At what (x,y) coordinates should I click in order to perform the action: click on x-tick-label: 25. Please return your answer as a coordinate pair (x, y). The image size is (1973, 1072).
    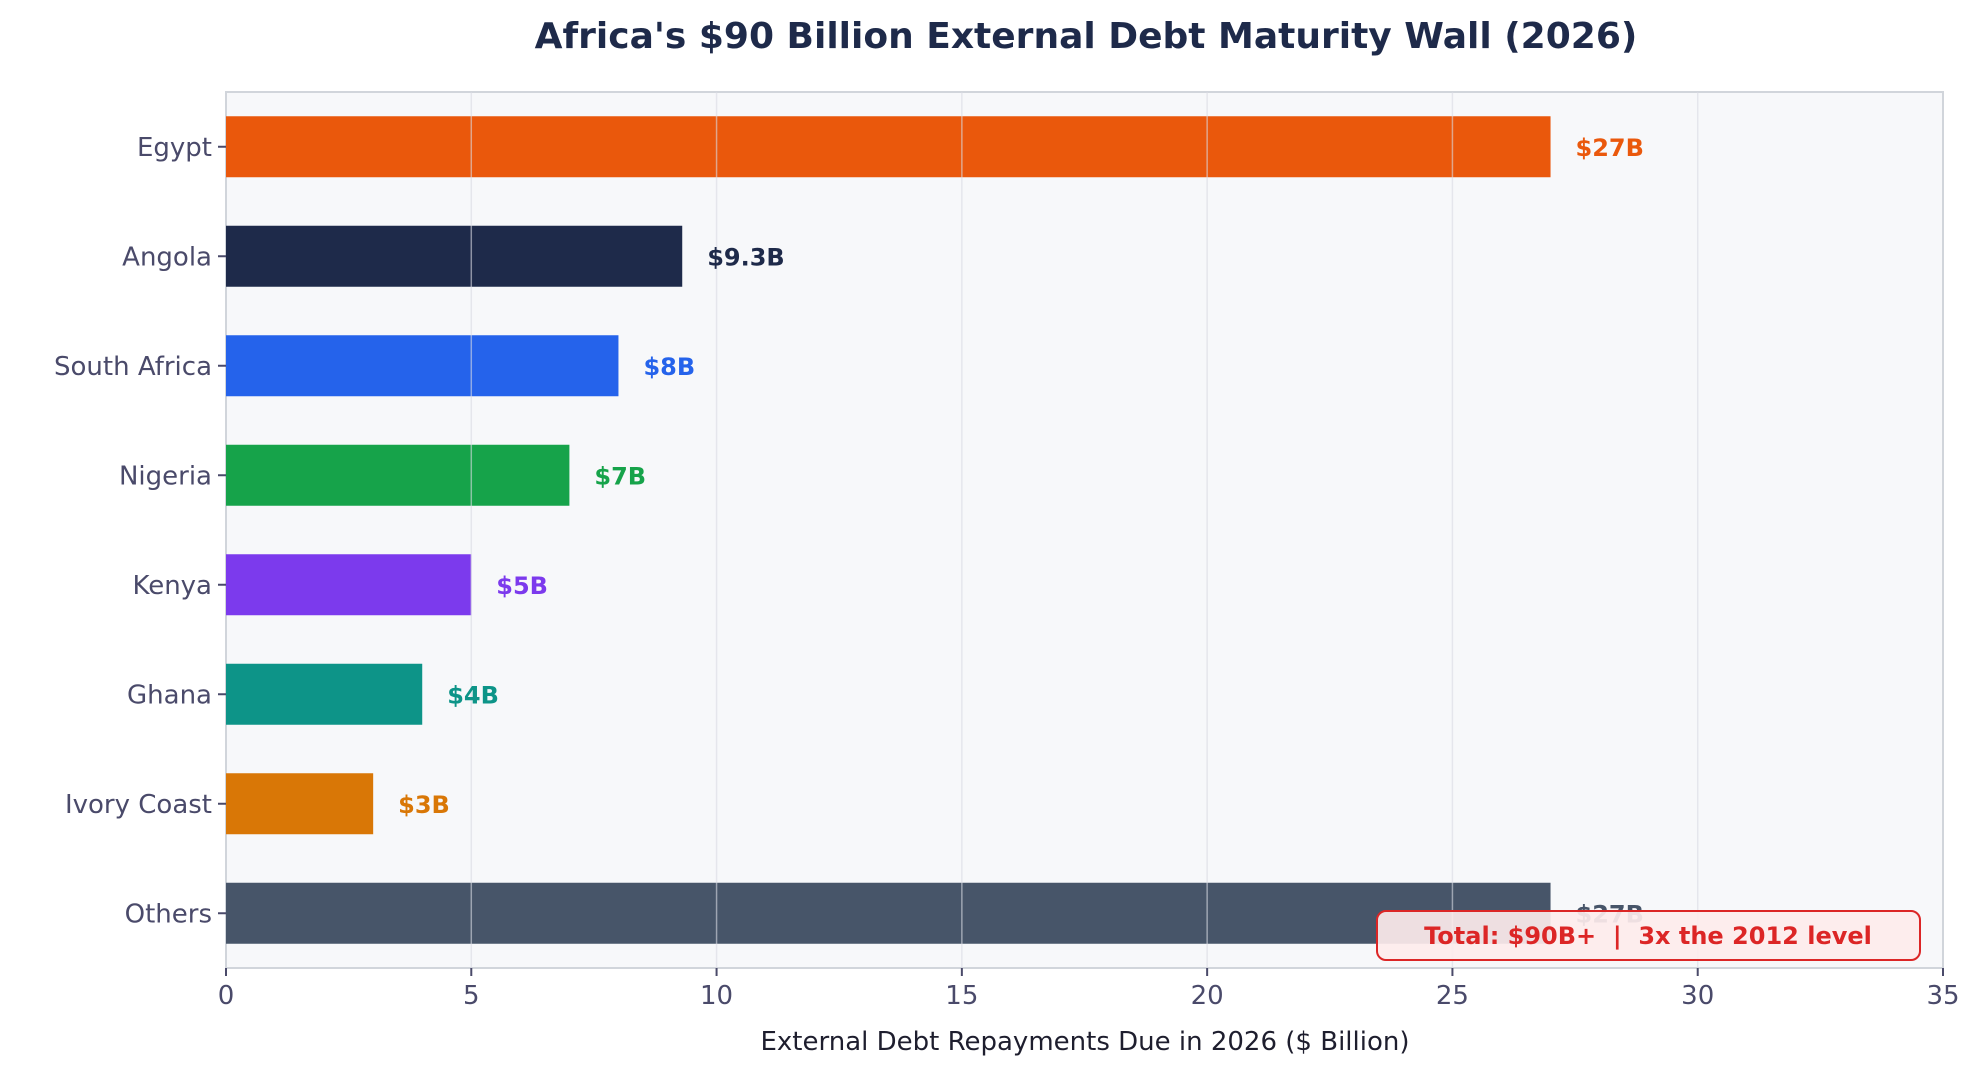
    Looking at the image, I should click on (1452, 996).